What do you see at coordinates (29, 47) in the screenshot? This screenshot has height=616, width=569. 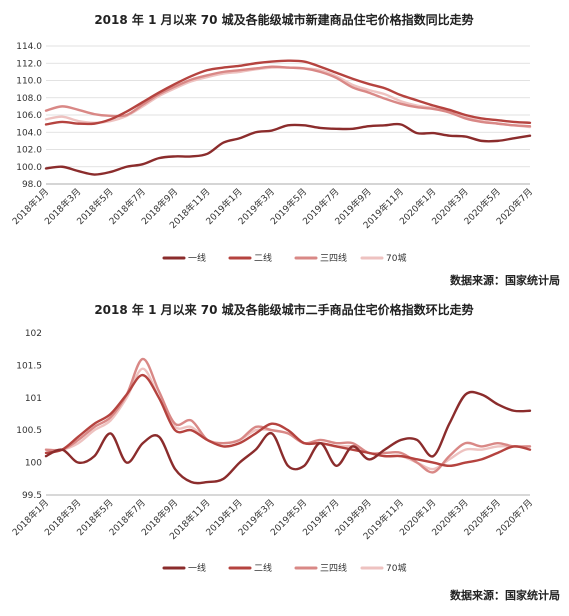 I see `y-tick-label: 114.0` at bounding box center [29, 47].